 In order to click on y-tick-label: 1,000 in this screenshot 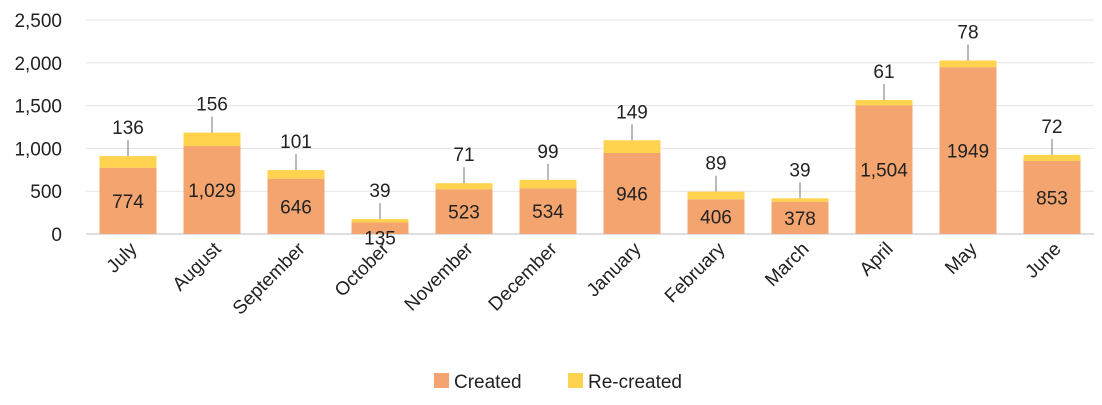, I will do `click(38, 149)`.